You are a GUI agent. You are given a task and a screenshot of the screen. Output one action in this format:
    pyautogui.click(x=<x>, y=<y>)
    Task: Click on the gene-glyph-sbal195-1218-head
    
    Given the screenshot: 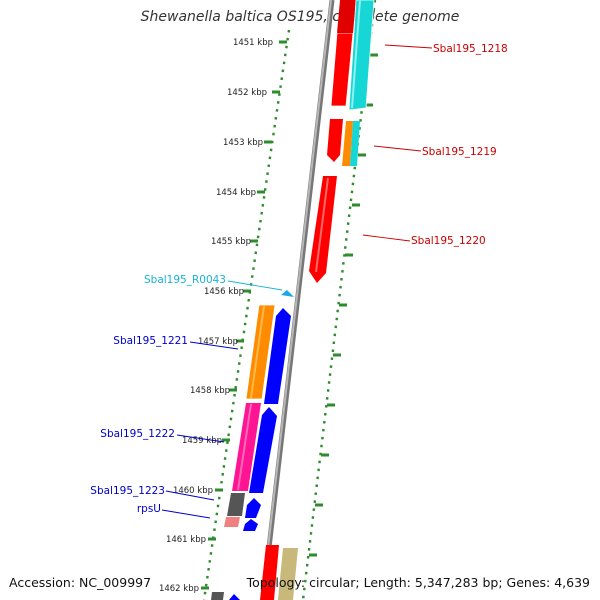 What is the action you would take?
    pyautogui.click(x=346, y=16)
    